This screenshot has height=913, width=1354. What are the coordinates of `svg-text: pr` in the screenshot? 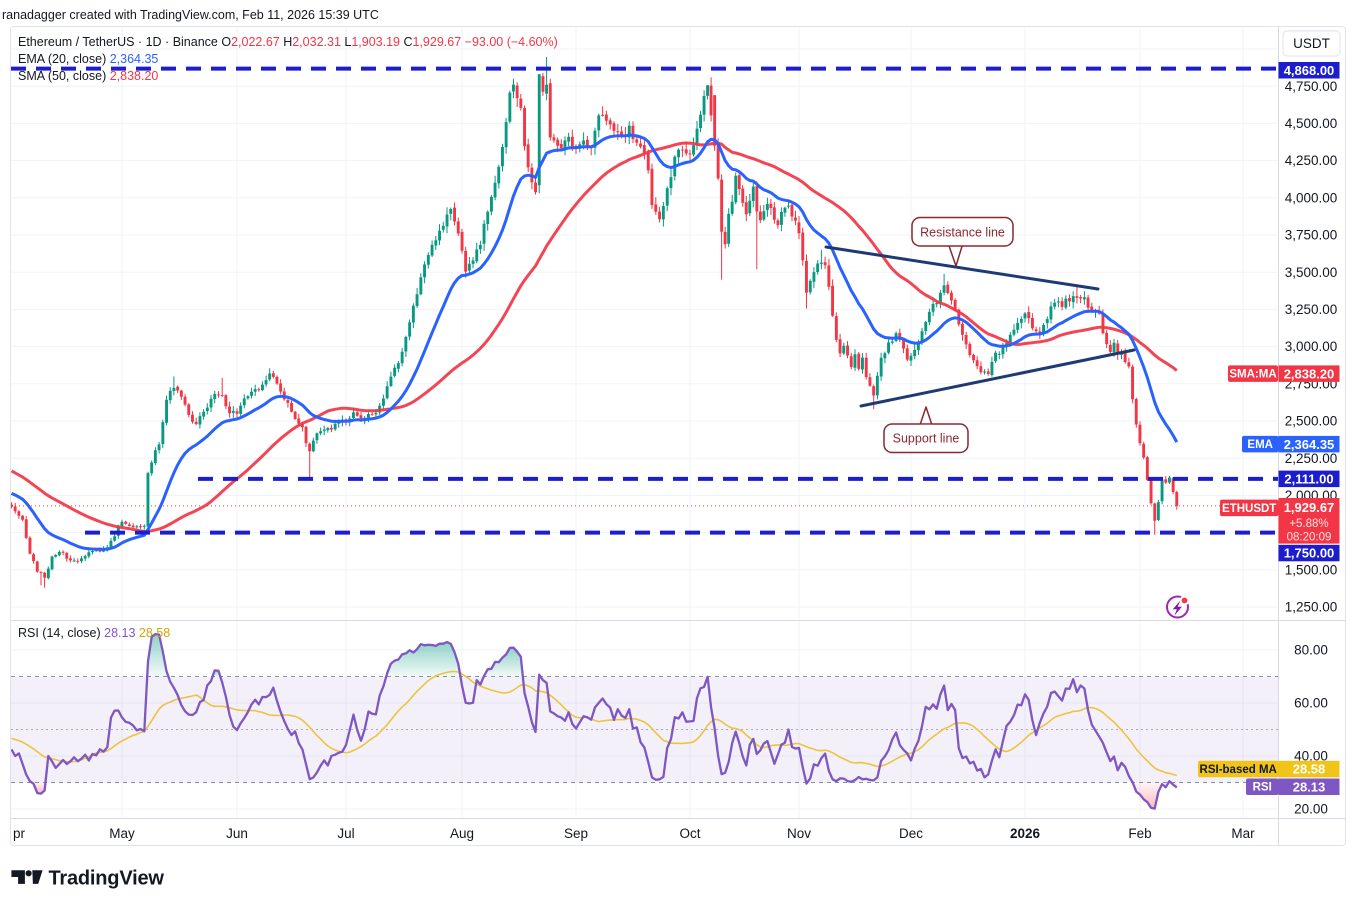 It's located at (19, 833).